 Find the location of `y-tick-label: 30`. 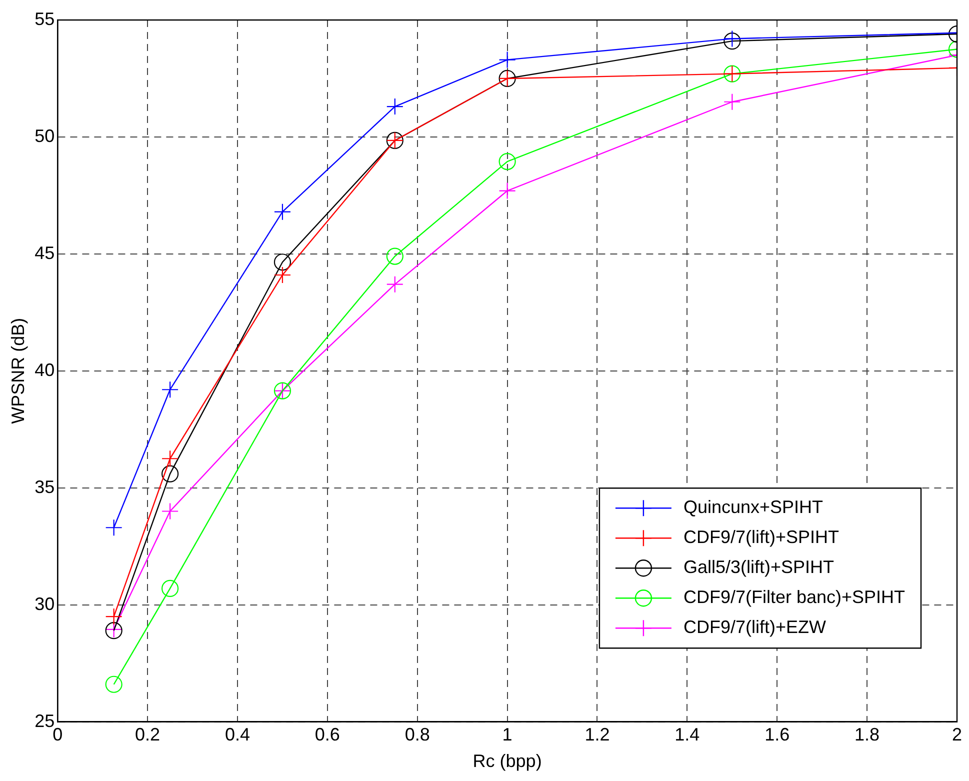

y-tick-label: 30 is located at coordinates (44, 604).